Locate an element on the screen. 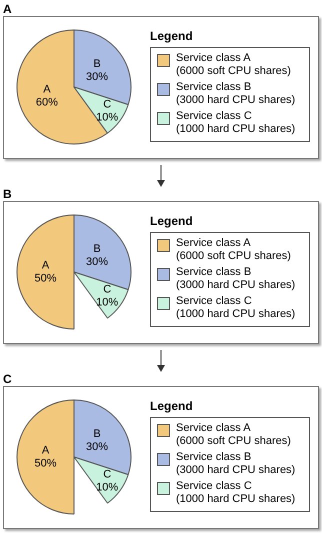  chart-title: B is located at coordinates (8, 194).